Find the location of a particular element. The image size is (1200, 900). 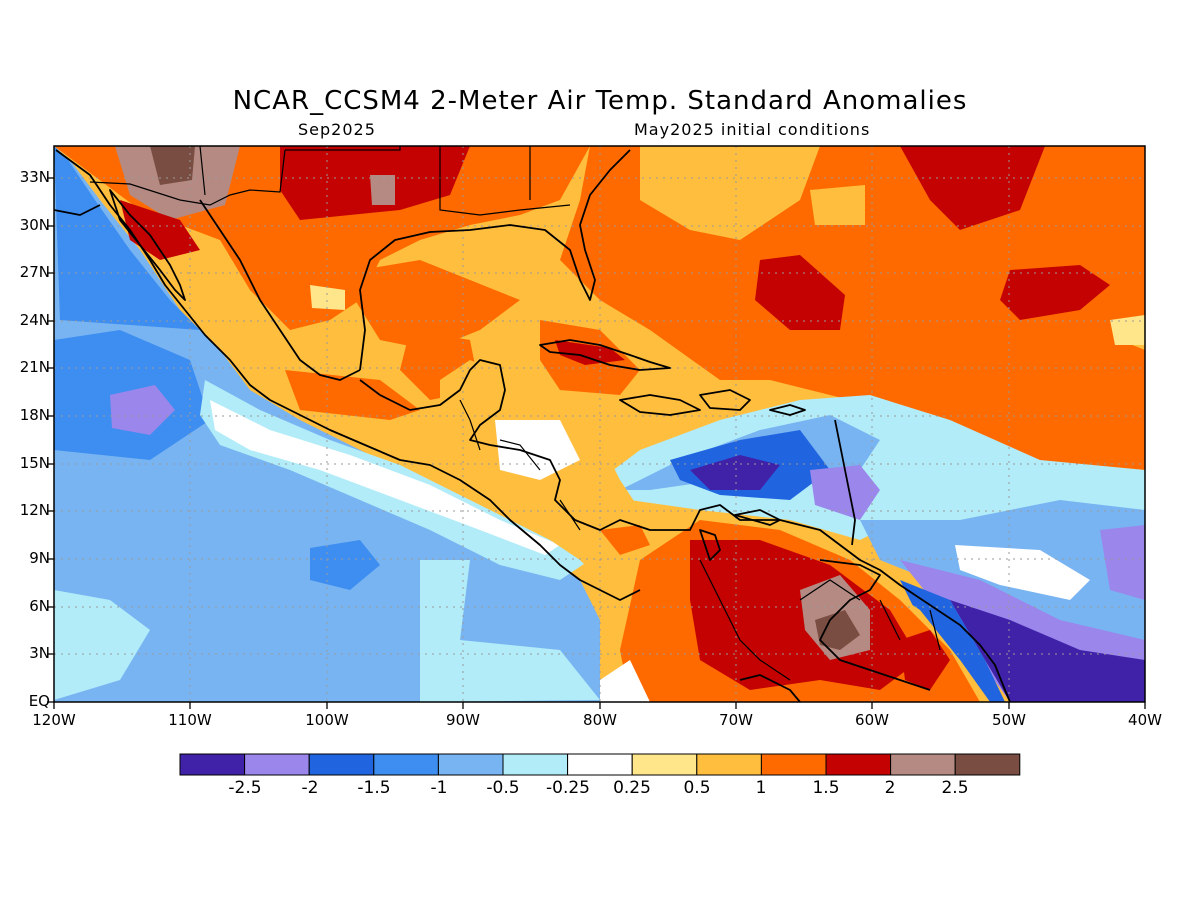

lon-label: 80W is located at coordinates (600, 720).